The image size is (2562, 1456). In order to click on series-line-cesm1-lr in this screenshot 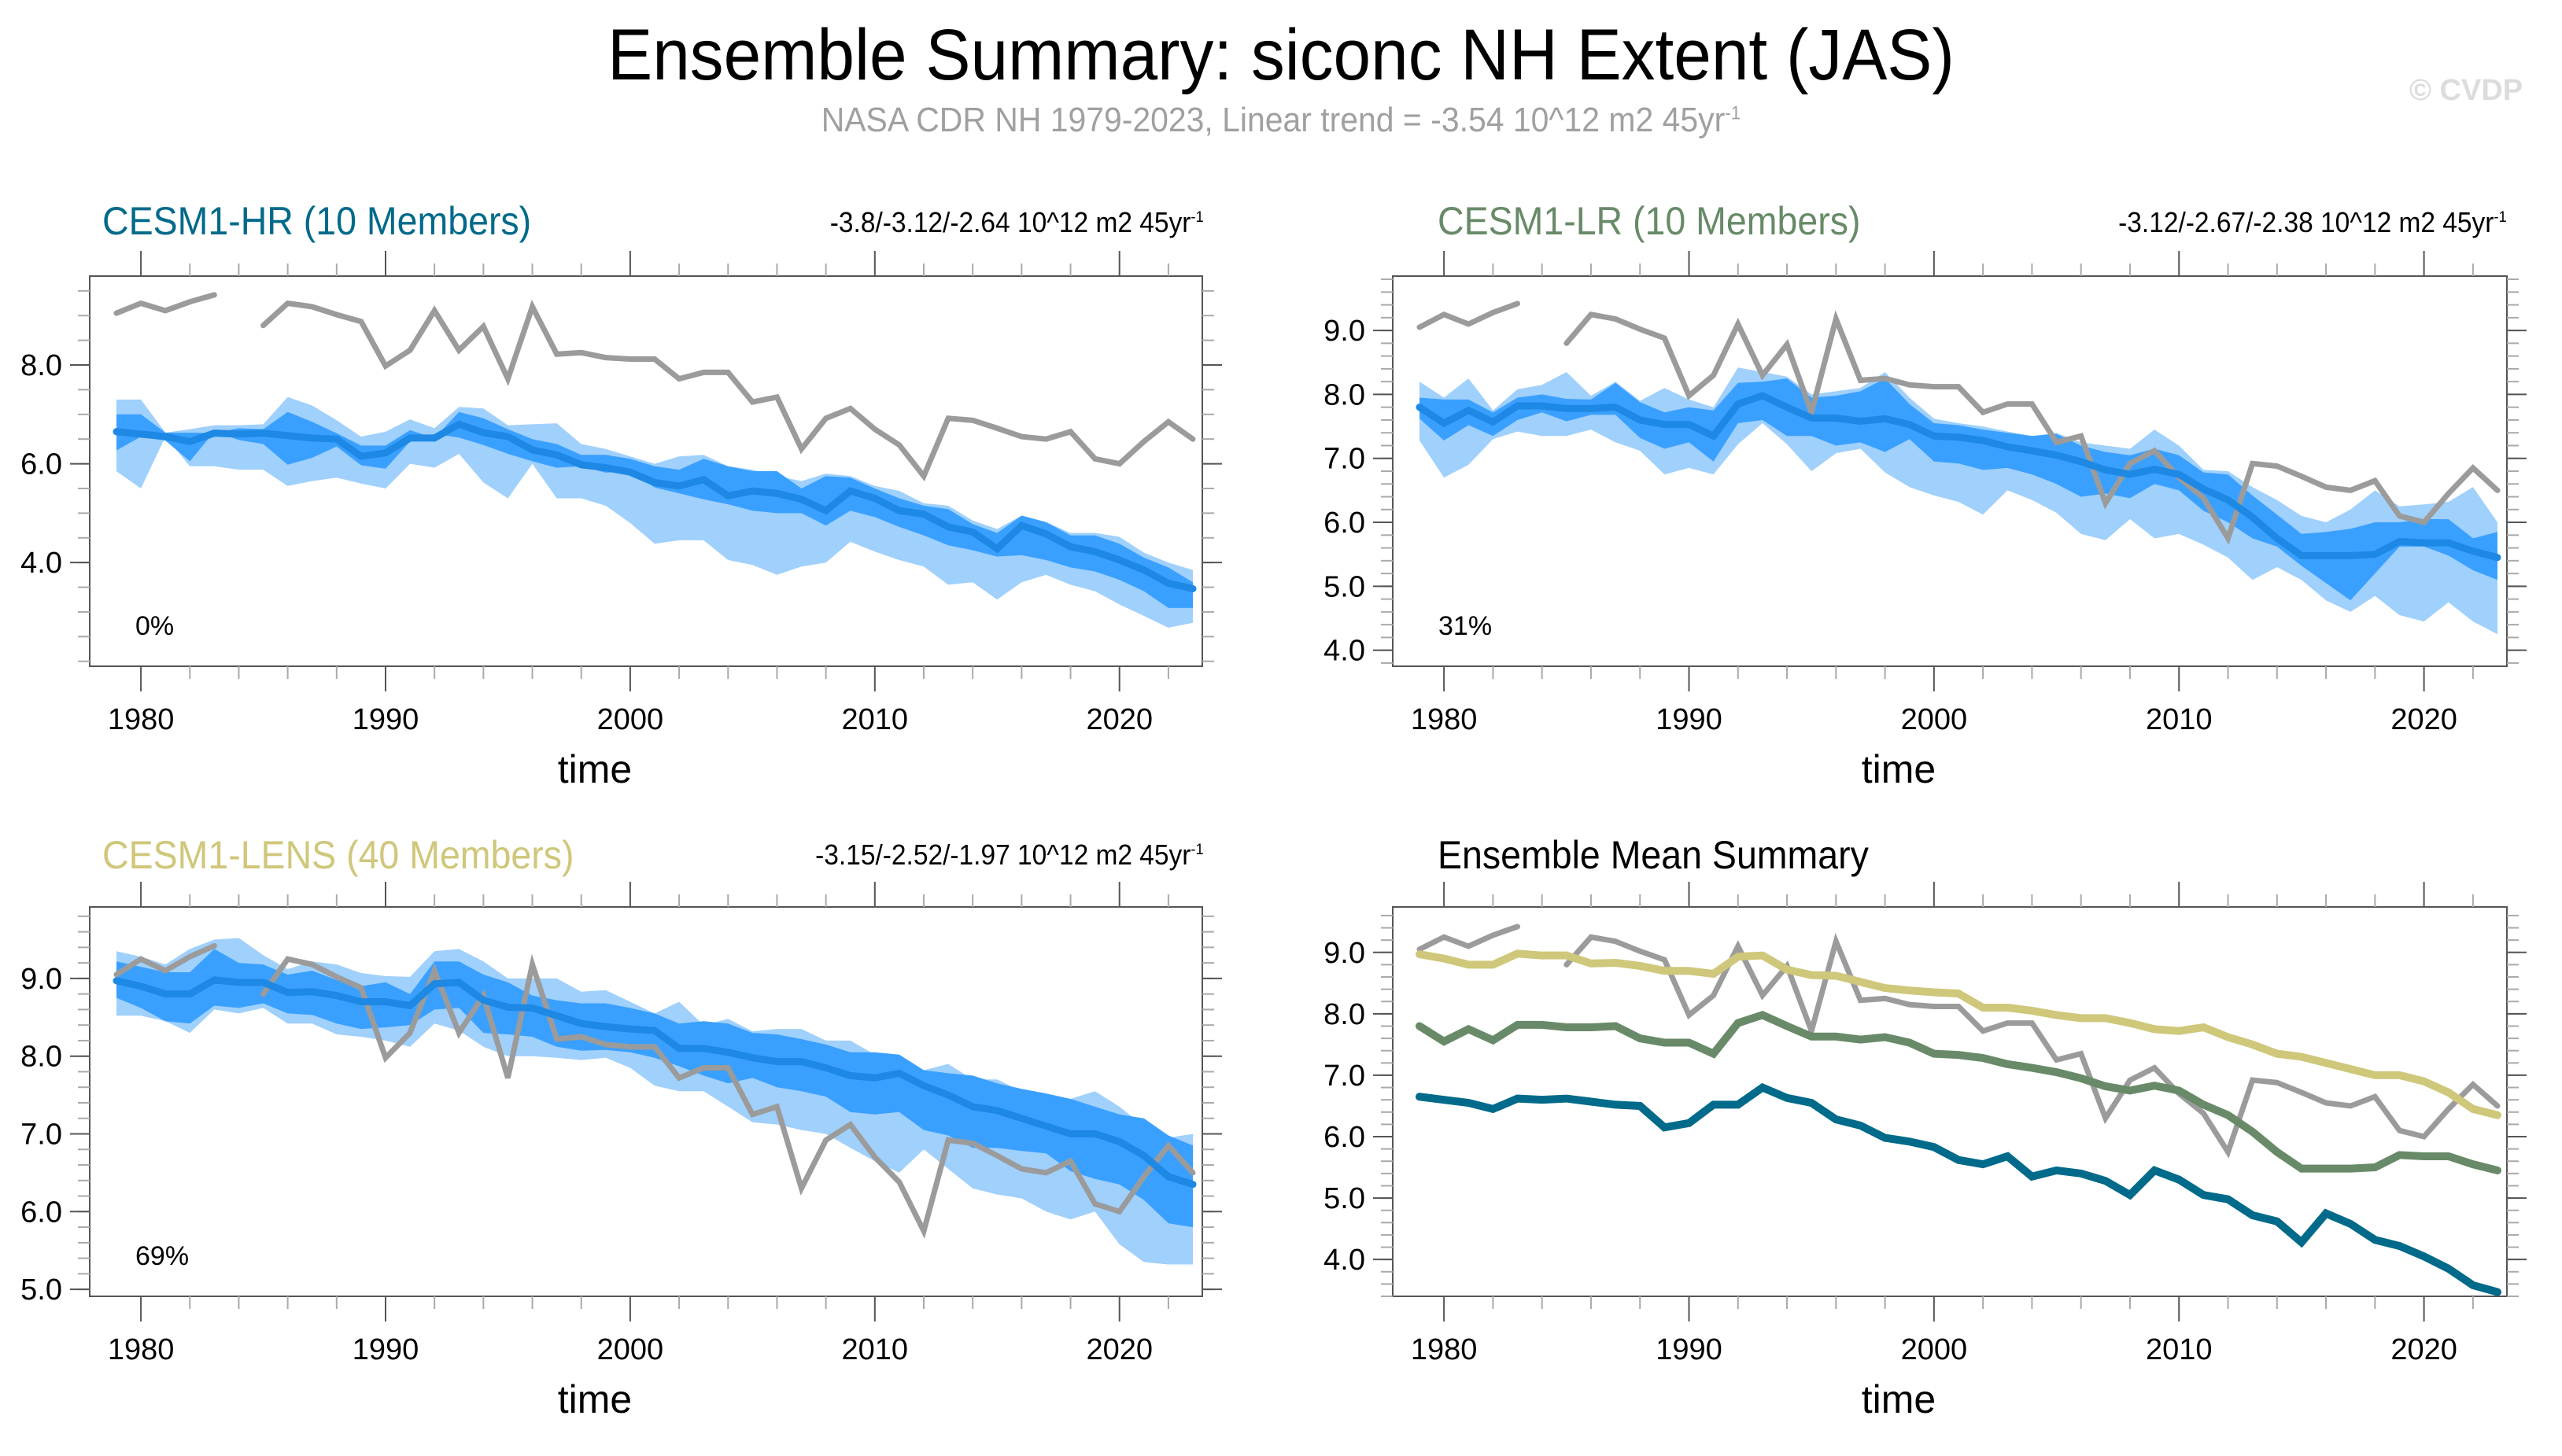, I will do `click(1959, 1092)`.